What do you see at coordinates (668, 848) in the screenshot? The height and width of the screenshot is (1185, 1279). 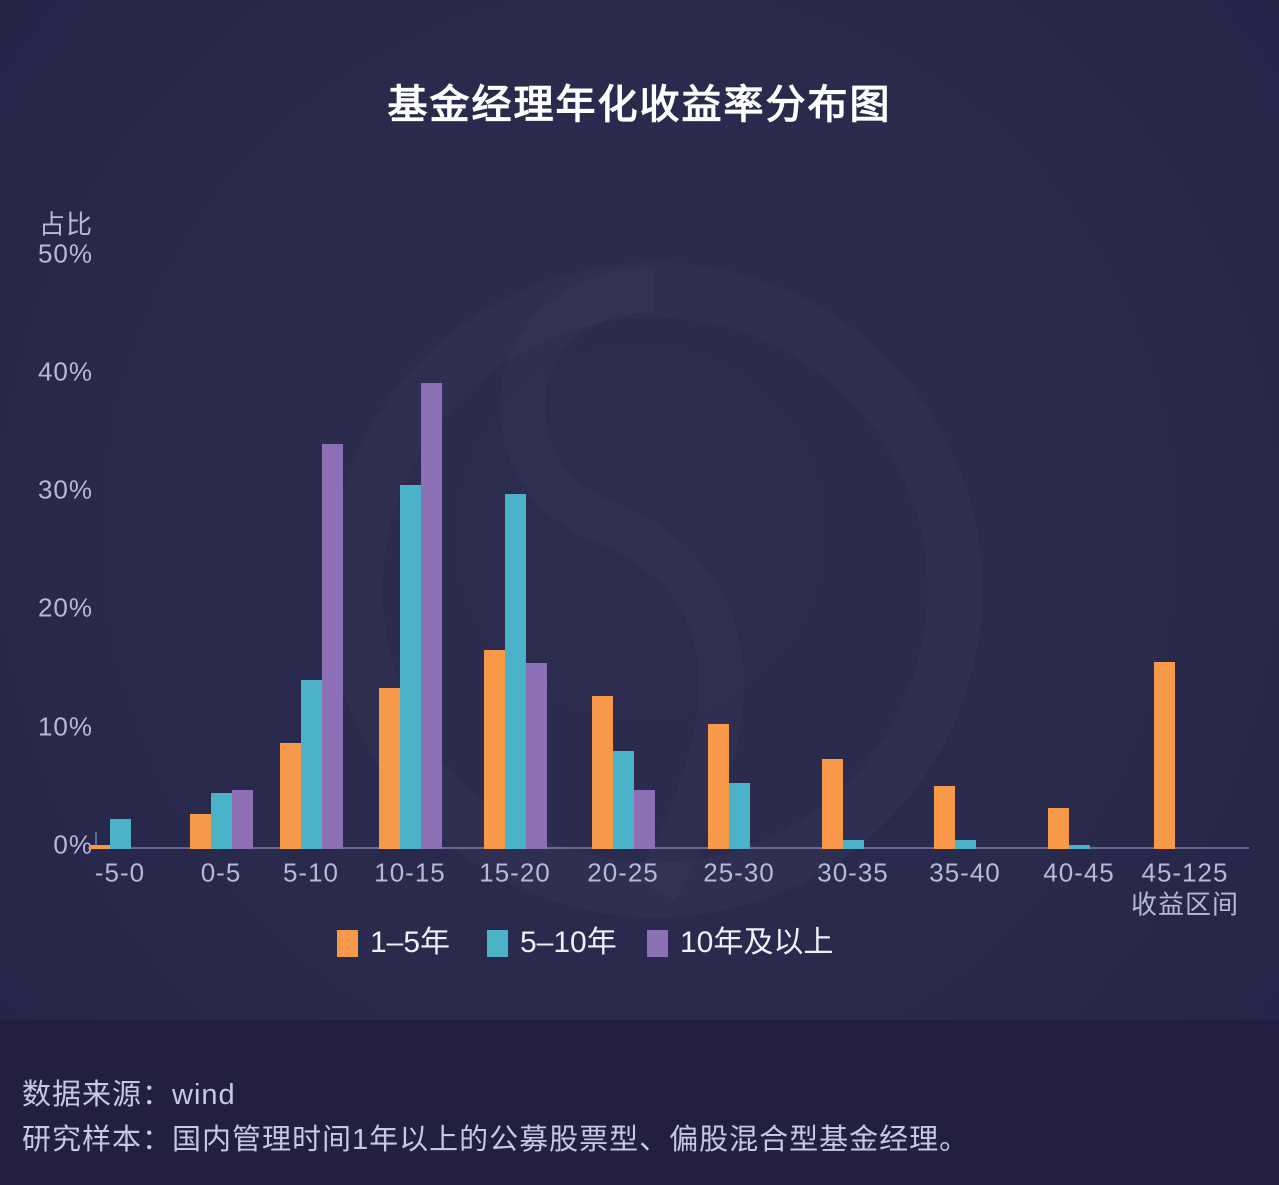 I see `x-axis-line` at bounding box center [668, 848].